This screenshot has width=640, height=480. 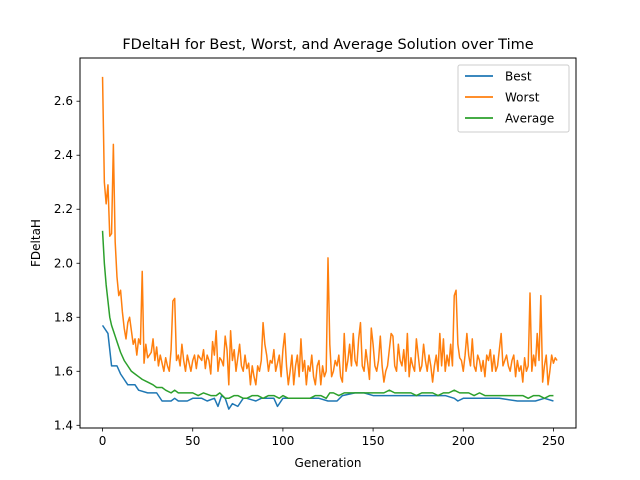 What do you see at coordinates (192, 441) in the screenshot?
I see `x-tick-label: 50` at bounding box center [192, 441].